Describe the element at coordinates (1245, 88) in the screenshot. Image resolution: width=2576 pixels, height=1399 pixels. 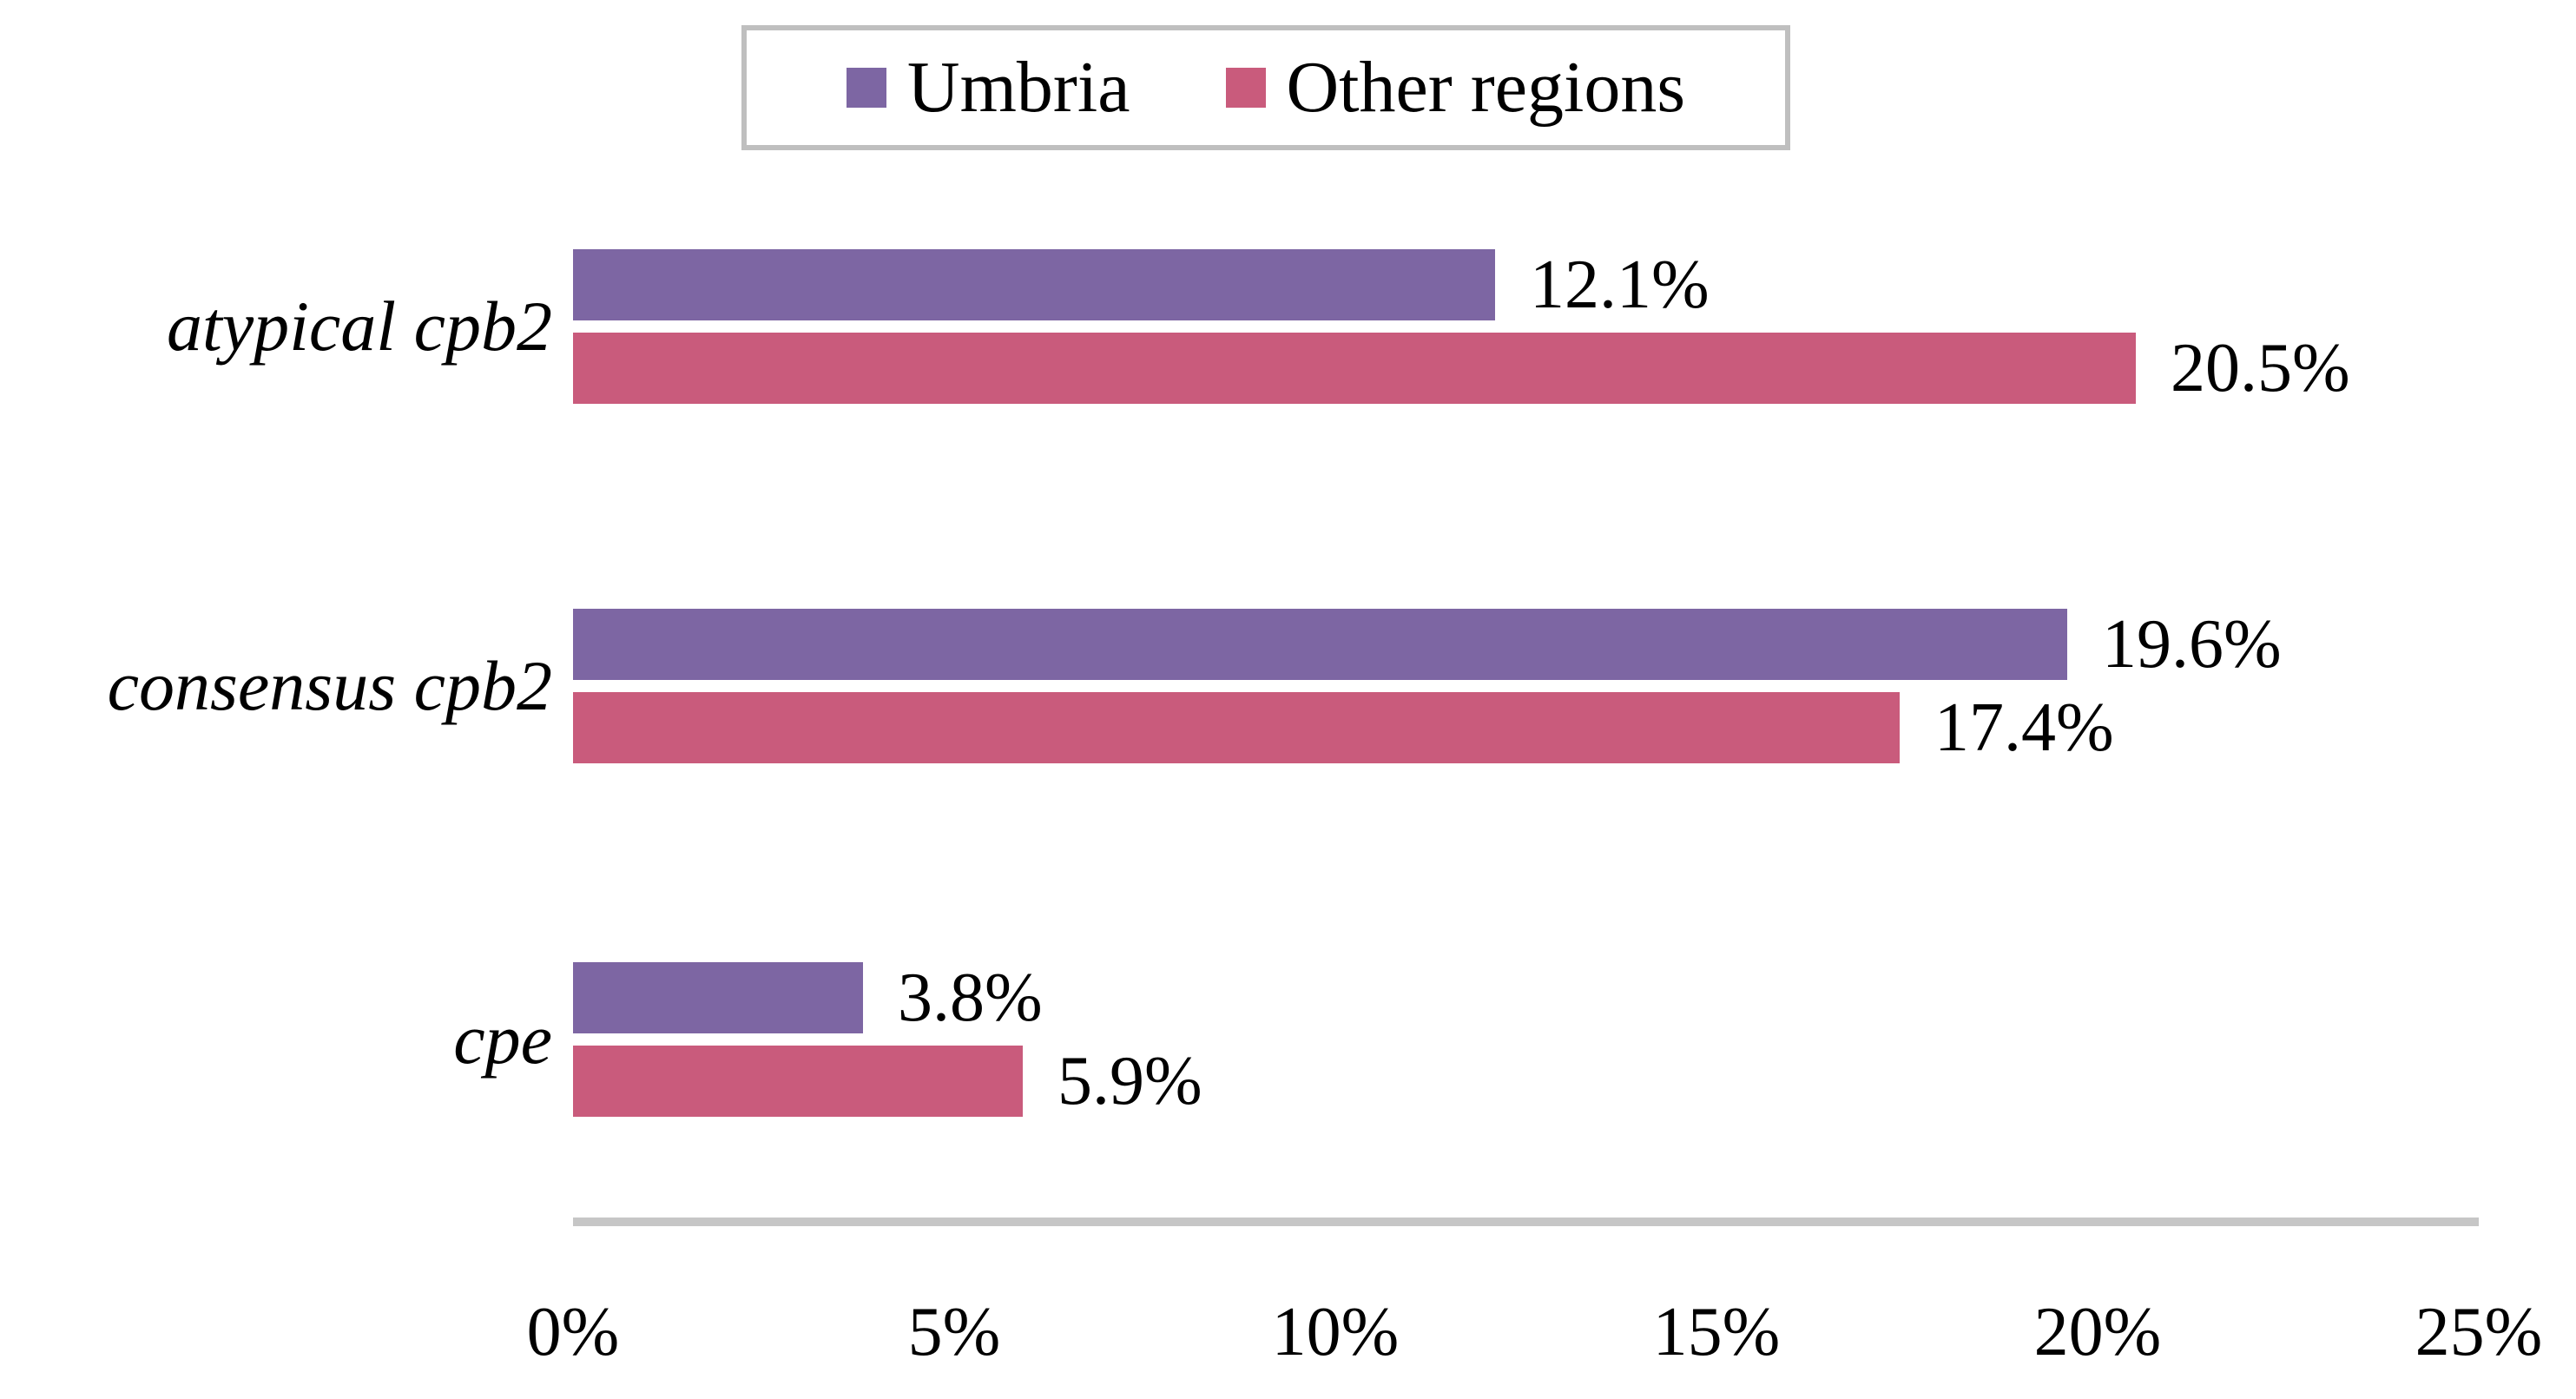
I see `legend-swatch-other-regions` at that location.